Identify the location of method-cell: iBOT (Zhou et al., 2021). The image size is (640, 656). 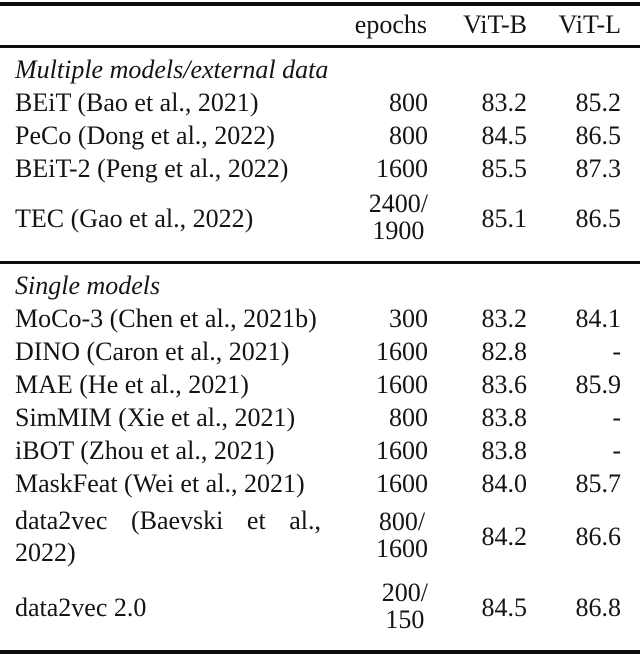
(145, 450).